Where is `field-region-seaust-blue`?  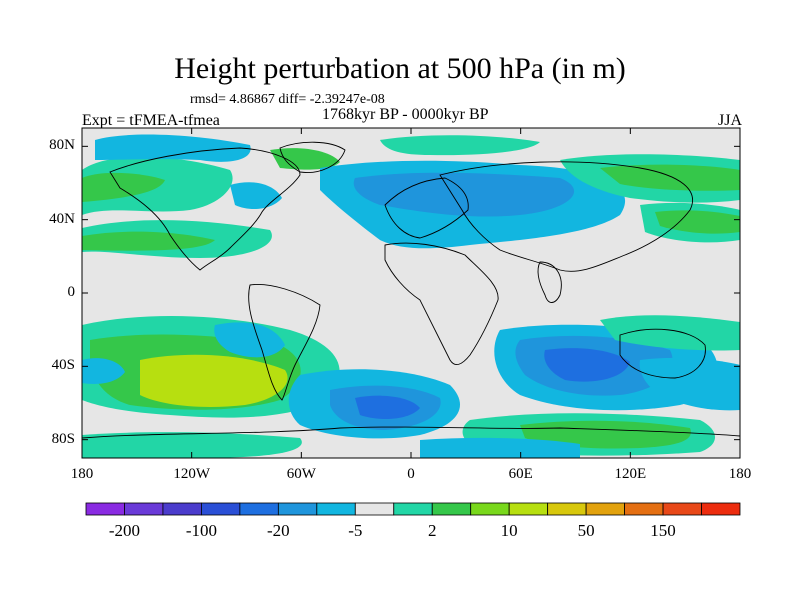
field-region-seaust-blue is located at coordinates (689, 384).